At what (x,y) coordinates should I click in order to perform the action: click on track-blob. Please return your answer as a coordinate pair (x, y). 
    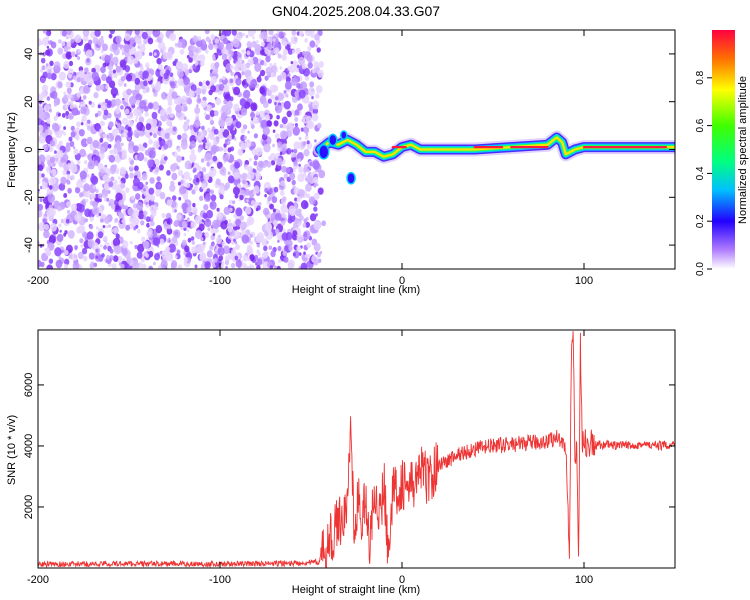
    Looking at the image, I should click on (333, 140).